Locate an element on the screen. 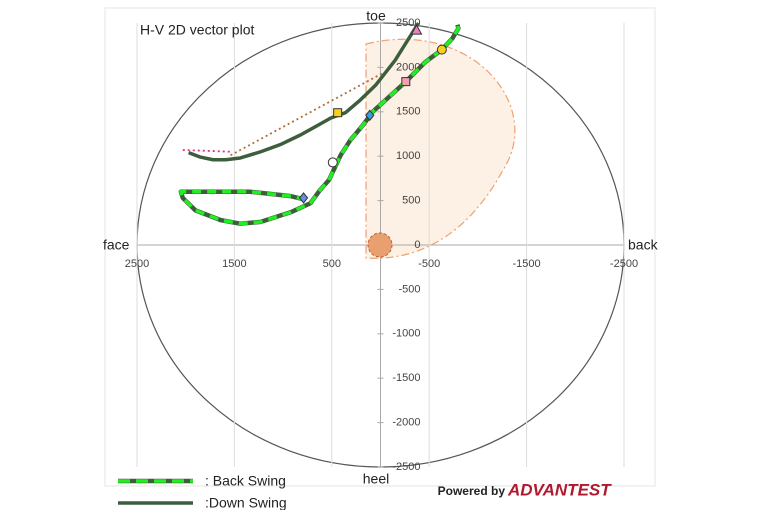 This screenshot has height=510, width=770. back-swing-line is located at coordinates (320, 125).